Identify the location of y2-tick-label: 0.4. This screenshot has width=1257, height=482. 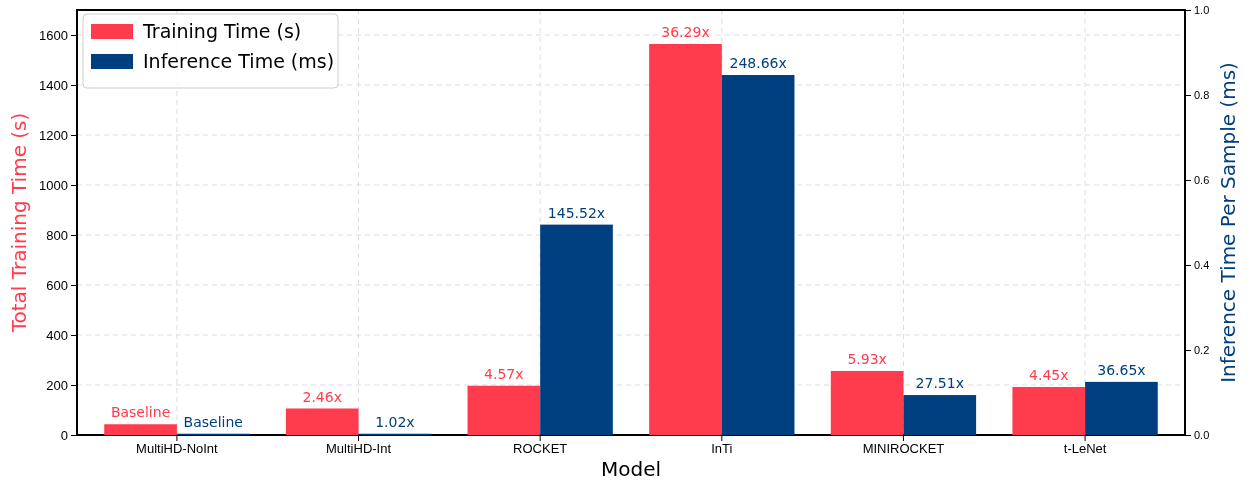
(1202, 265).